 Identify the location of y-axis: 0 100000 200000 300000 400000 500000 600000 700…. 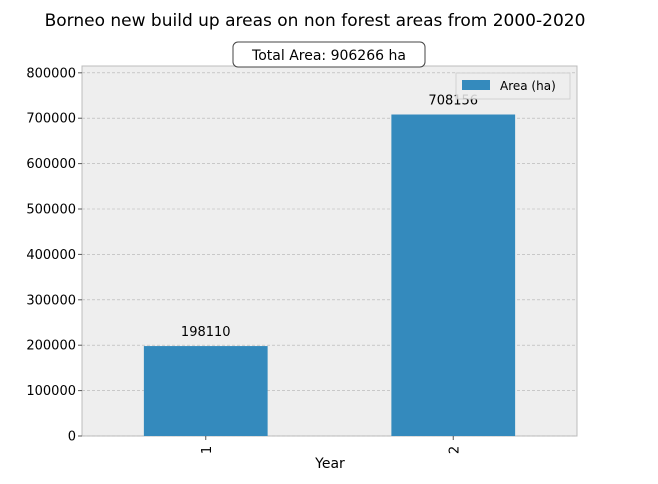
(54, 255).